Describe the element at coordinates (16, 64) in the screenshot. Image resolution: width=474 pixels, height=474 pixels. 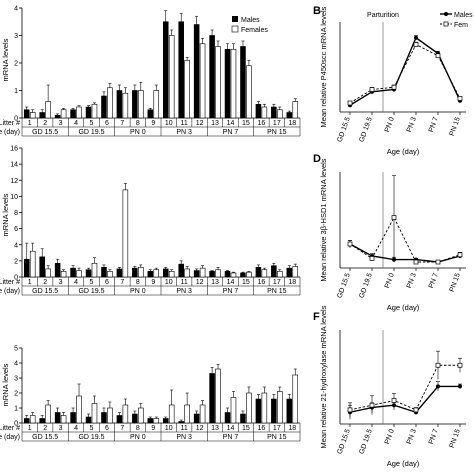
I see `y-tick-label: 2` at that location.